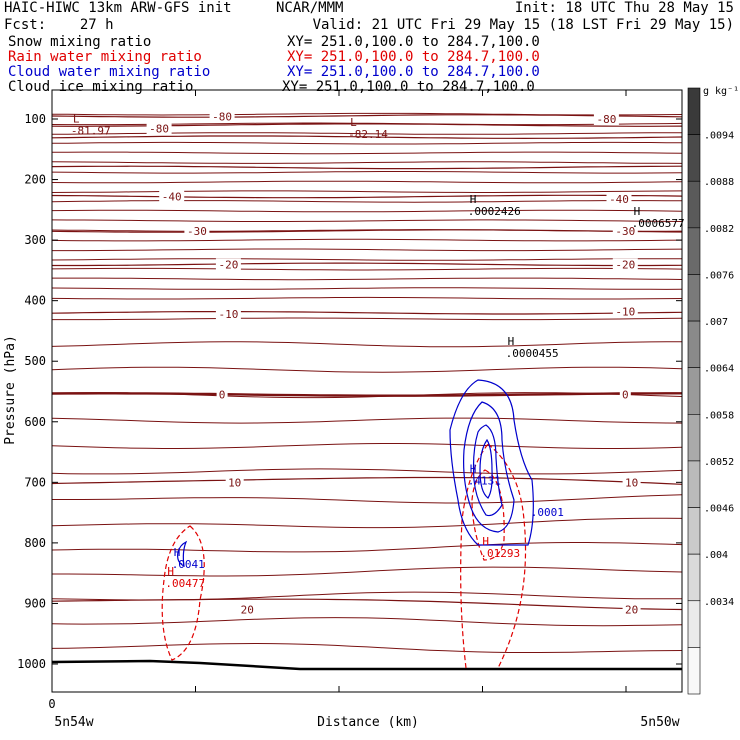  What do you see at coordinates (367, 196) in the screenshot?
I see `isotherm--40` at bounding box center [367, 196].